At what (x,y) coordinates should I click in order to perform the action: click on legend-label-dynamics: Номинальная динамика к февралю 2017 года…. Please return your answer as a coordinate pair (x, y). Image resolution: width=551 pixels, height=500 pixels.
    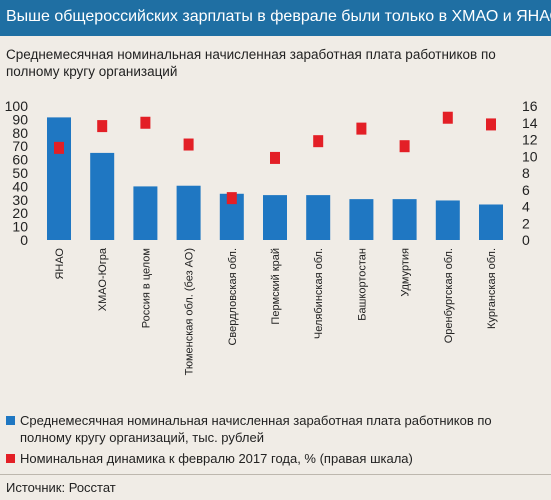
    Looking at the image, I should click on (216, 458).